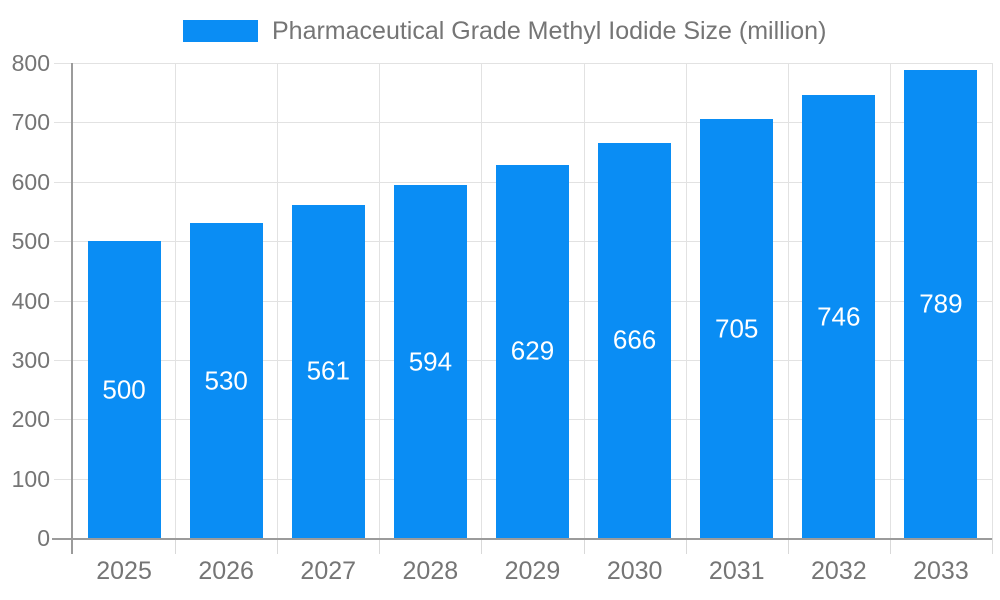  I want to click on y-axis-tick-label: 200, so click(30, 419).